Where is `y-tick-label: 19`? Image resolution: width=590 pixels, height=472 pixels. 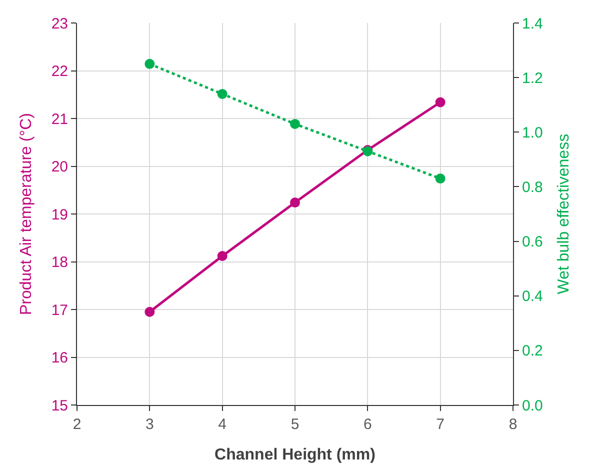 y-tick-label: 19 is located at coordinates (59, 215).